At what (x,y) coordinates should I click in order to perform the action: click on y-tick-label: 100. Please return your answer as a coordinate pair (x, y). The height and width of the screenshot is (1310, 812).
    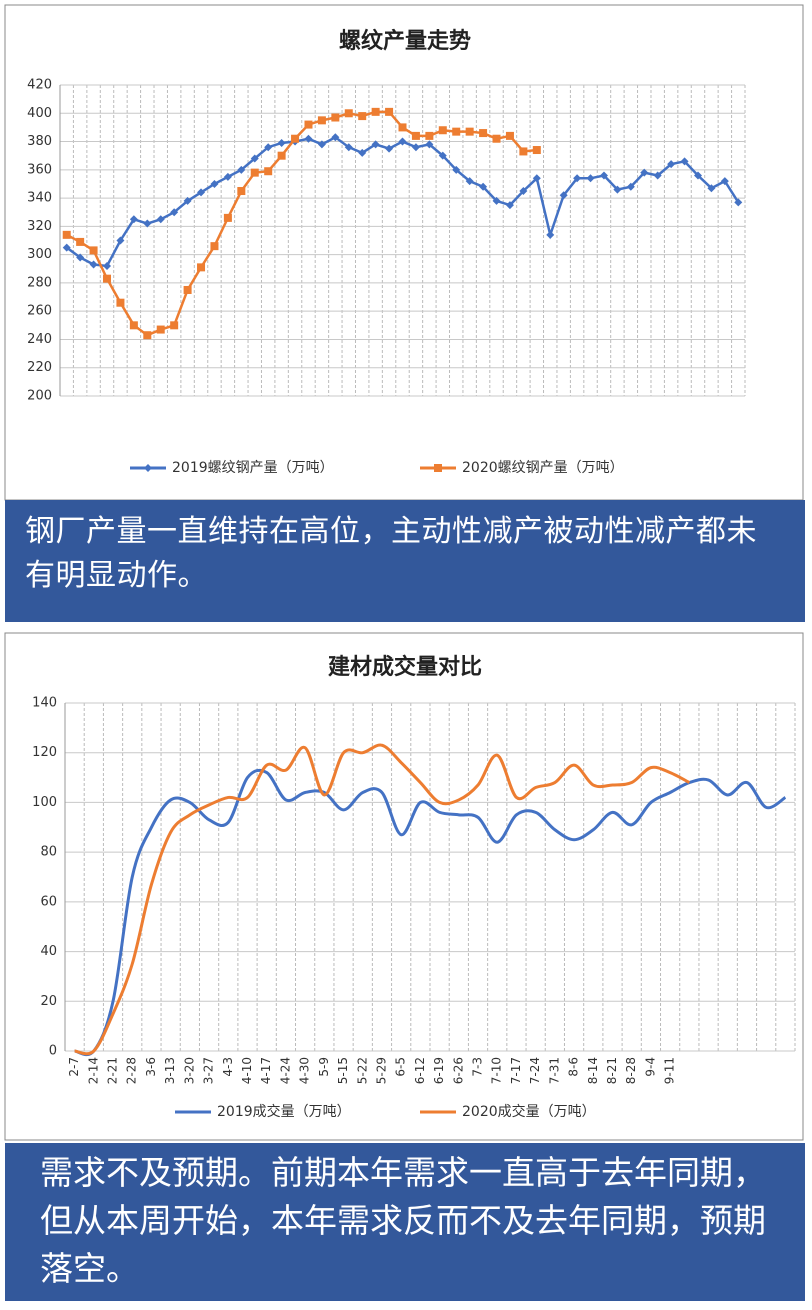
    Looking at the image, I should click on (44, 802).